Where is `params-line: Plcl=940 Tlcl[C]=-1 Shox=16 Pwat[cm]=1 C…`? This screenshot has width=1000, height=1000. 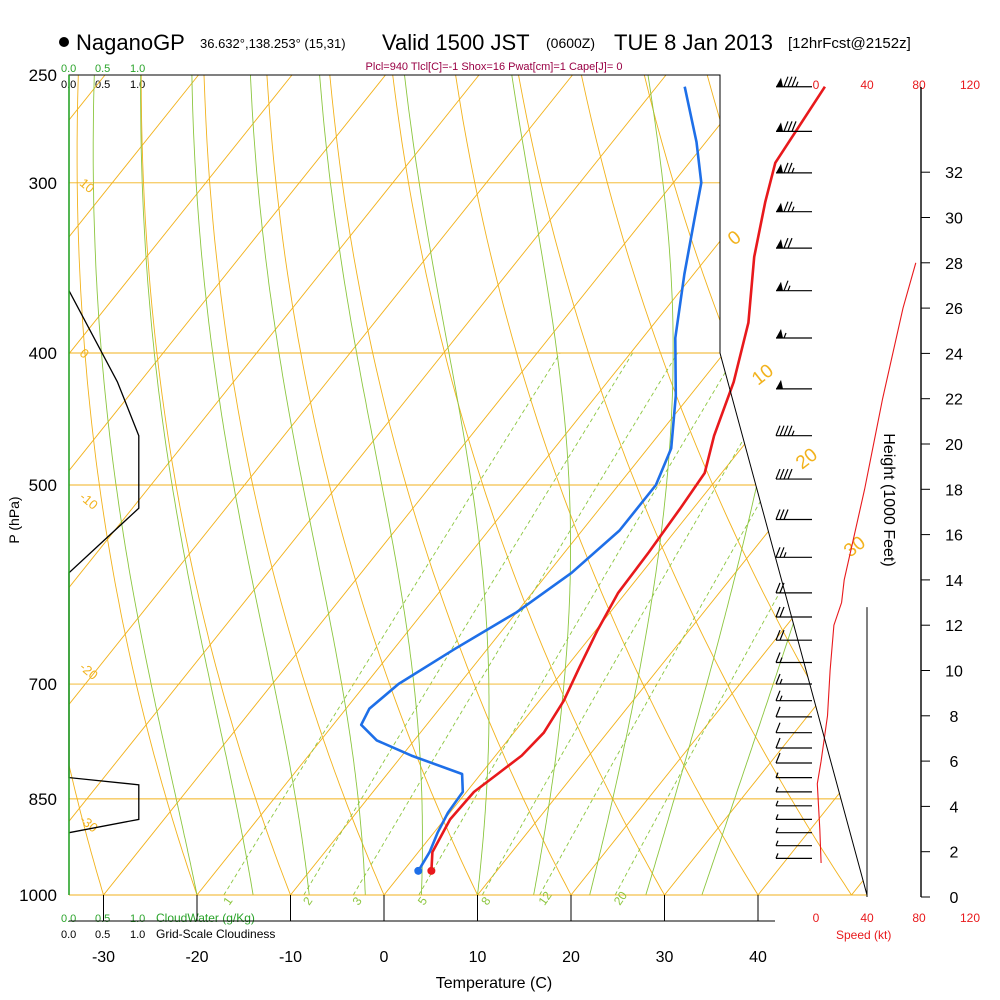 params-line: Plcl=940 Tlcl[C]=-1 Shox=16 Pwat[cm]=1 C… is located at coordinates (494, 67).